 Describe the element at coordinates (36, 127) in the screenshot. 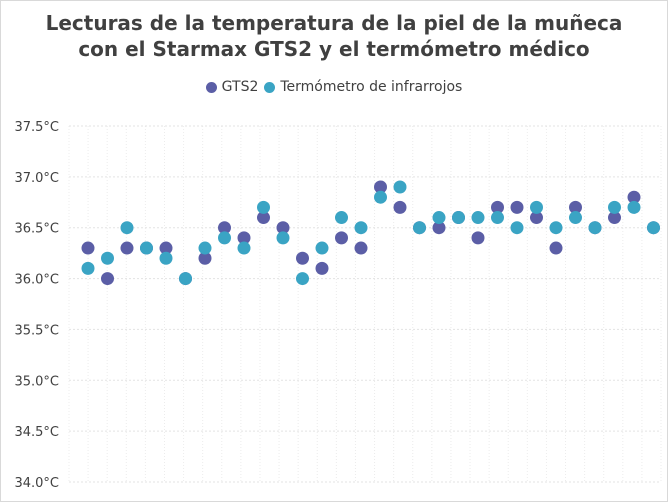

I see `y-tick-label: 37.5°C` at that location.